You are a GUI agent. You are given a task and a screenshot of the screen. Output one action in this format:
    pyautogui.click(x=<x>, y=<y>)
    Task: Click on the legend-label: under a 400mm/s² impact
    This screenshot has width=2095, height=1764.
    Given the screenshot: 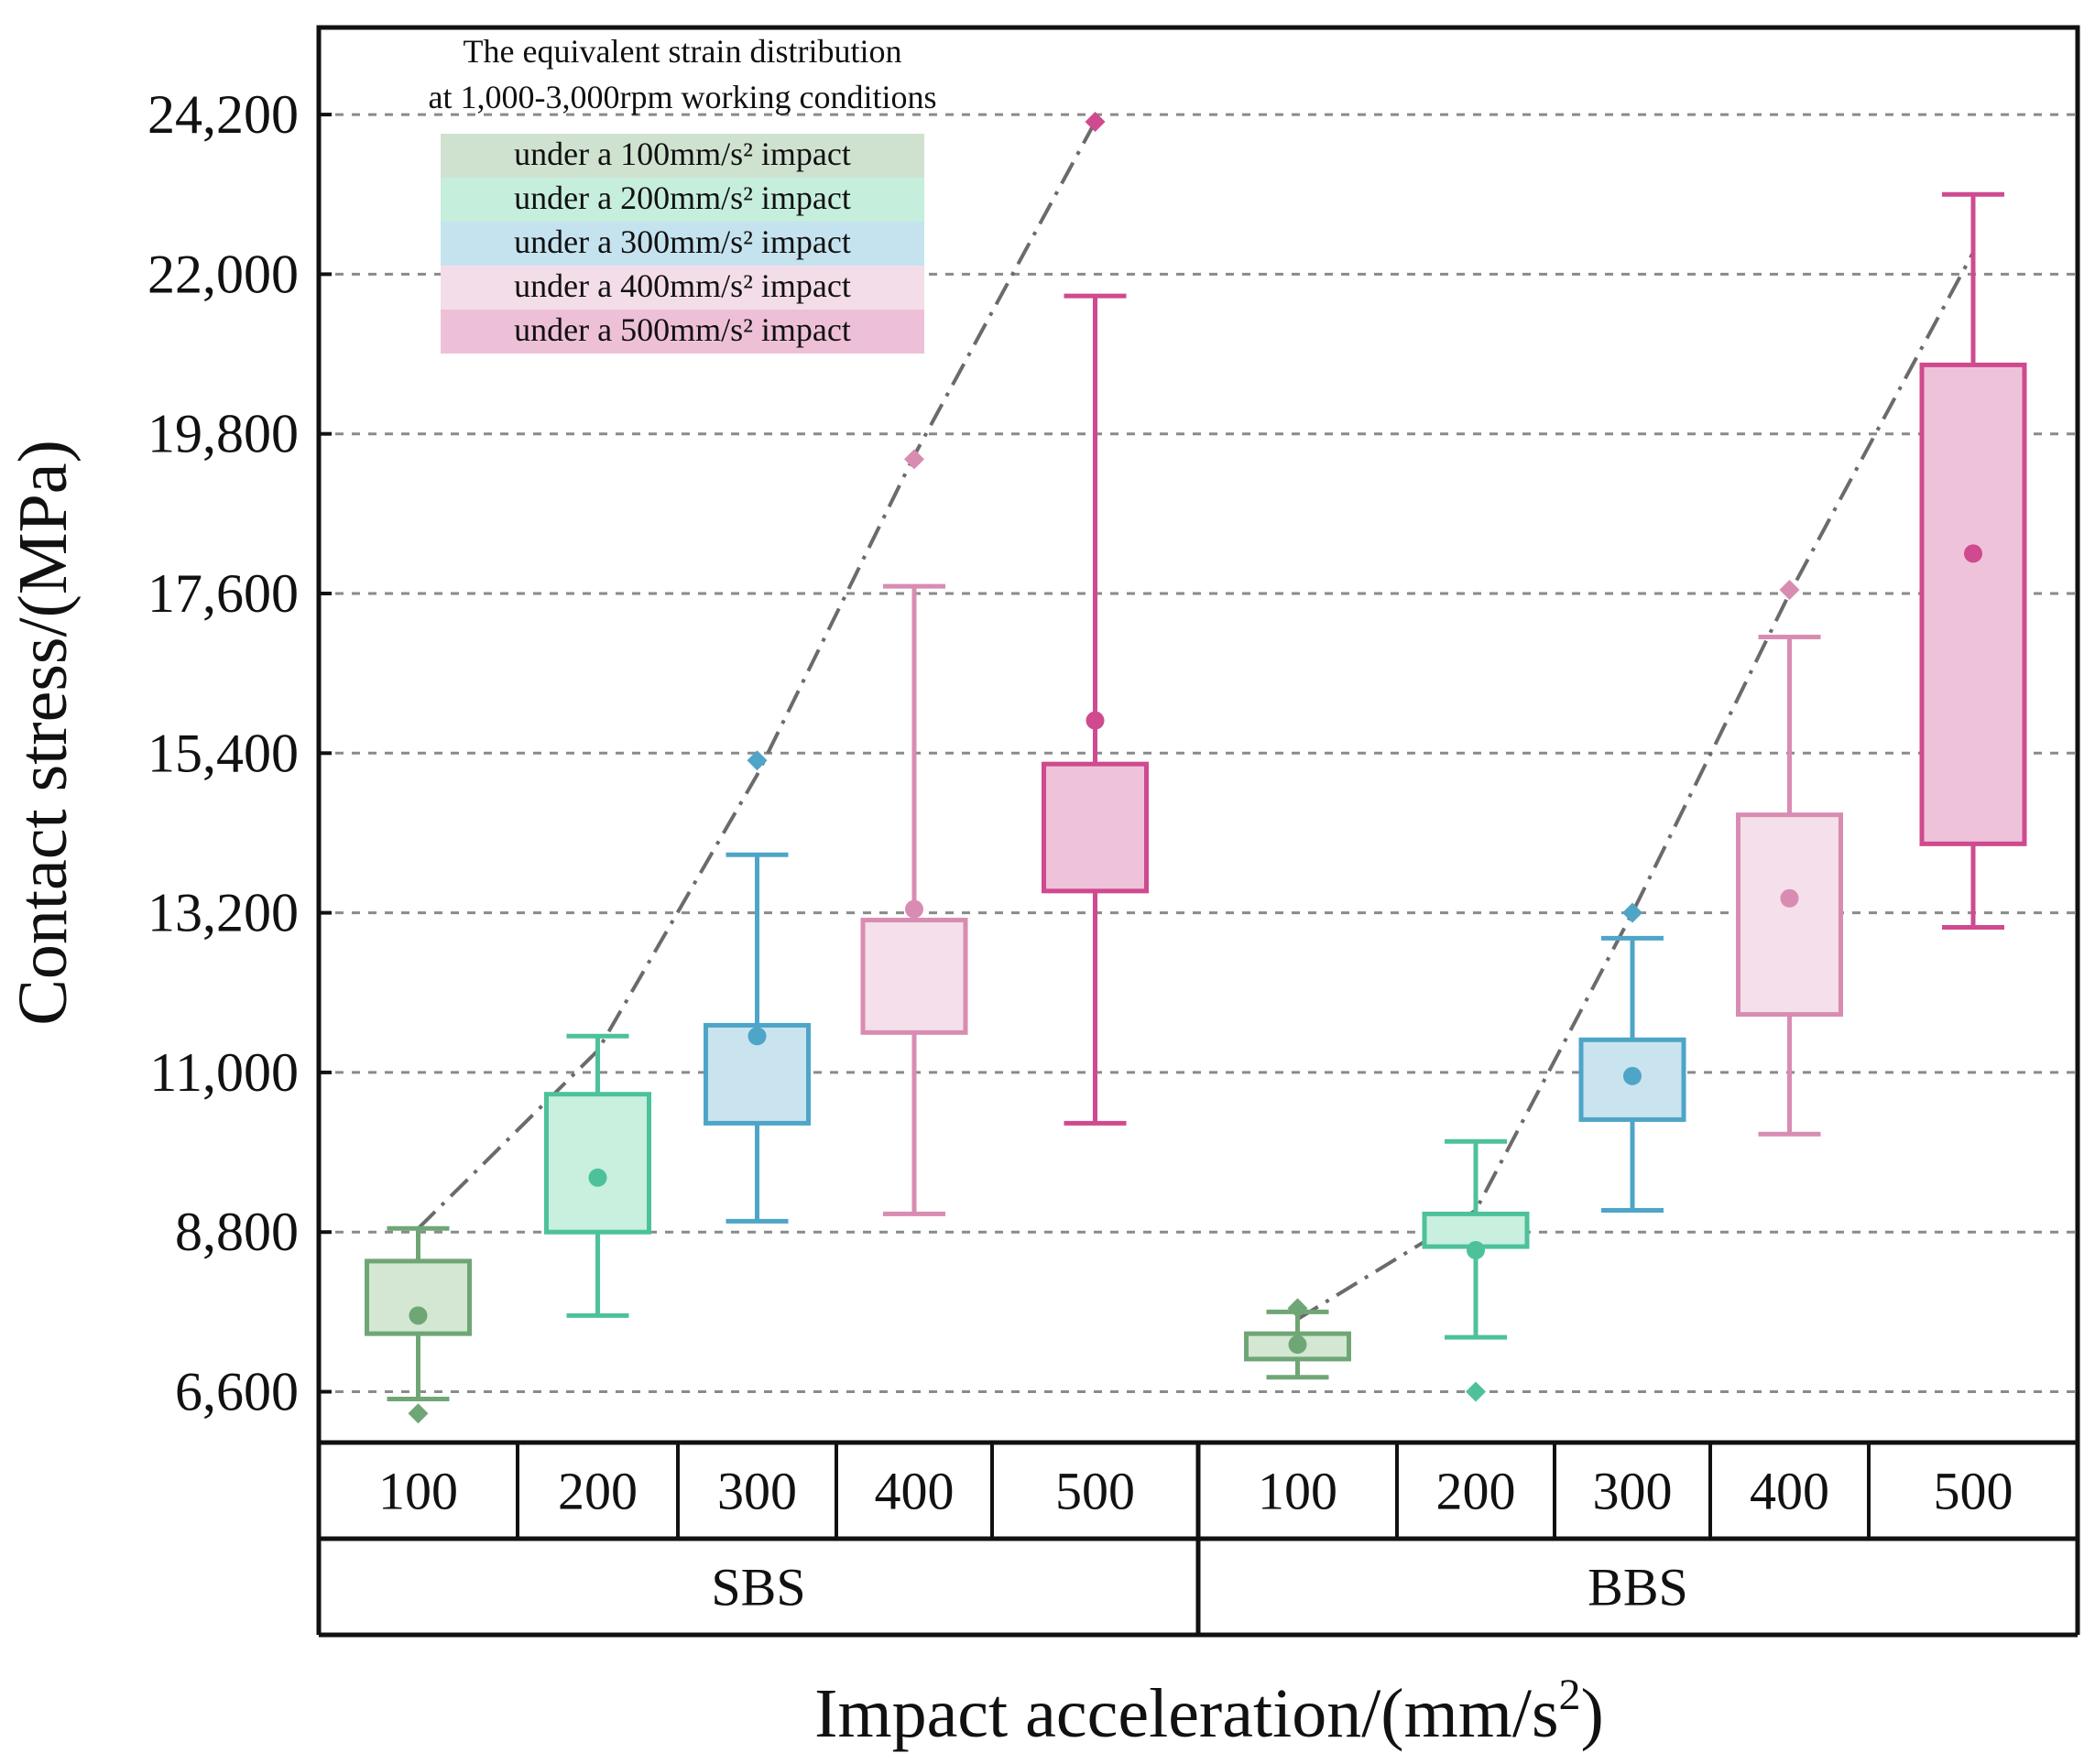 What is the action you would take?
    pyautogui.click(x=682, y=285)
    